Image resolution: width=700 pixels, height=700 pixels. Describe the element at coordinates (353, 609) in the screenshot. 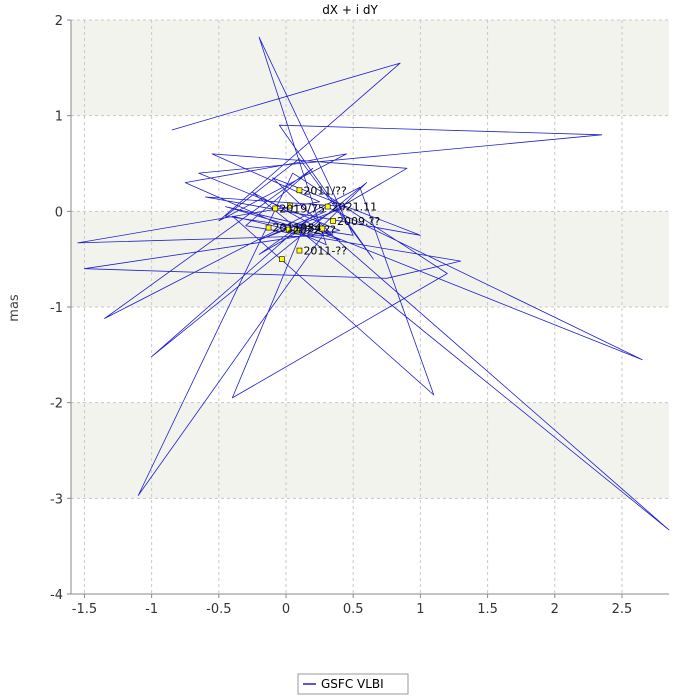

I see `x-tick-label: 0.5` at that location.